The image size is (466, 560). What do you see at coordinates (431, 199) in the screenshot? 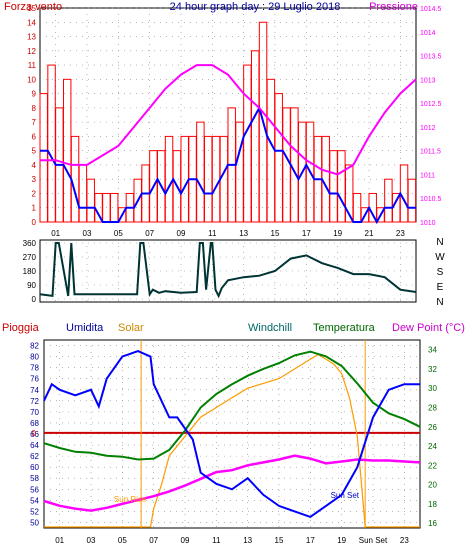
I see `y-right-tick-label: 1010.5` at bounding box center [431, 199].